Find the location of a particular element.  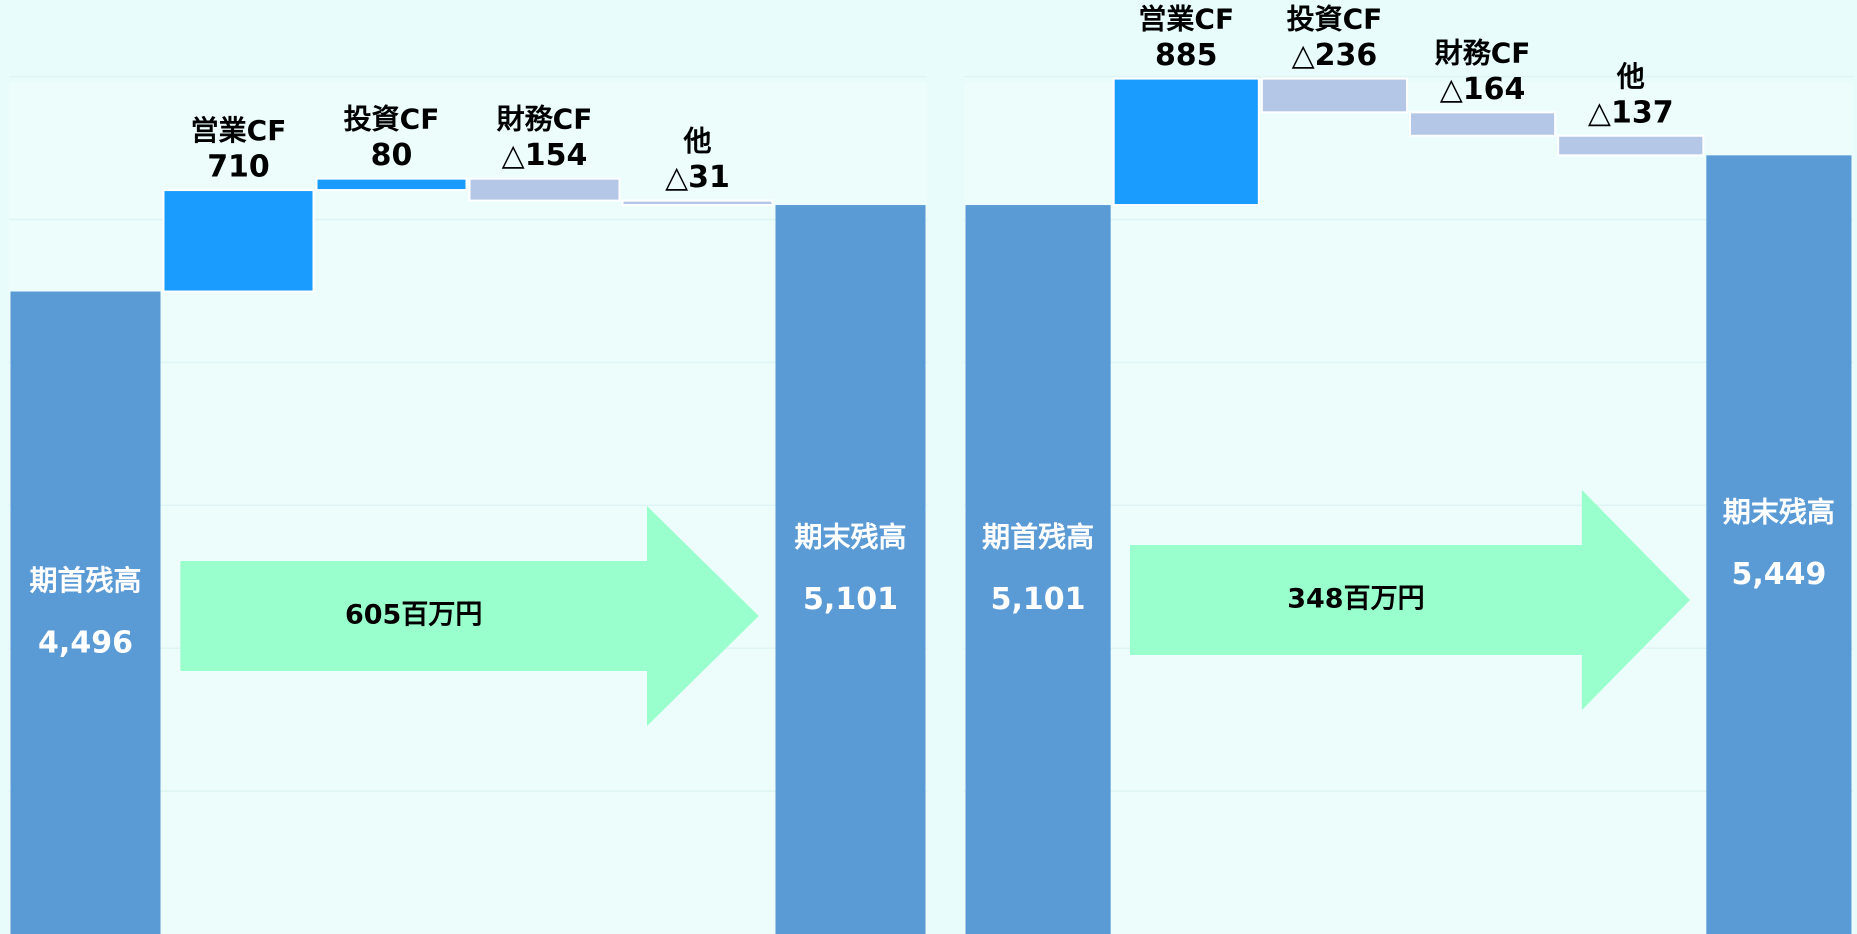

value-label: △31 is located at coordinates (697, 177).